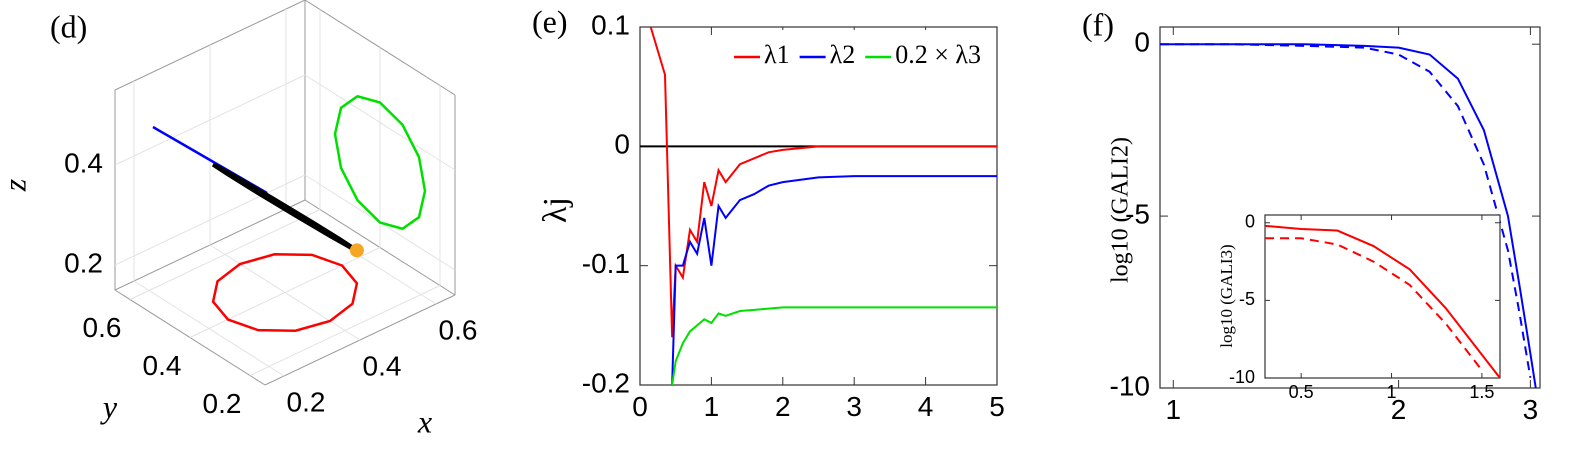  I want to click on legend-label: 0.2 × λ3, so click(938, 54).